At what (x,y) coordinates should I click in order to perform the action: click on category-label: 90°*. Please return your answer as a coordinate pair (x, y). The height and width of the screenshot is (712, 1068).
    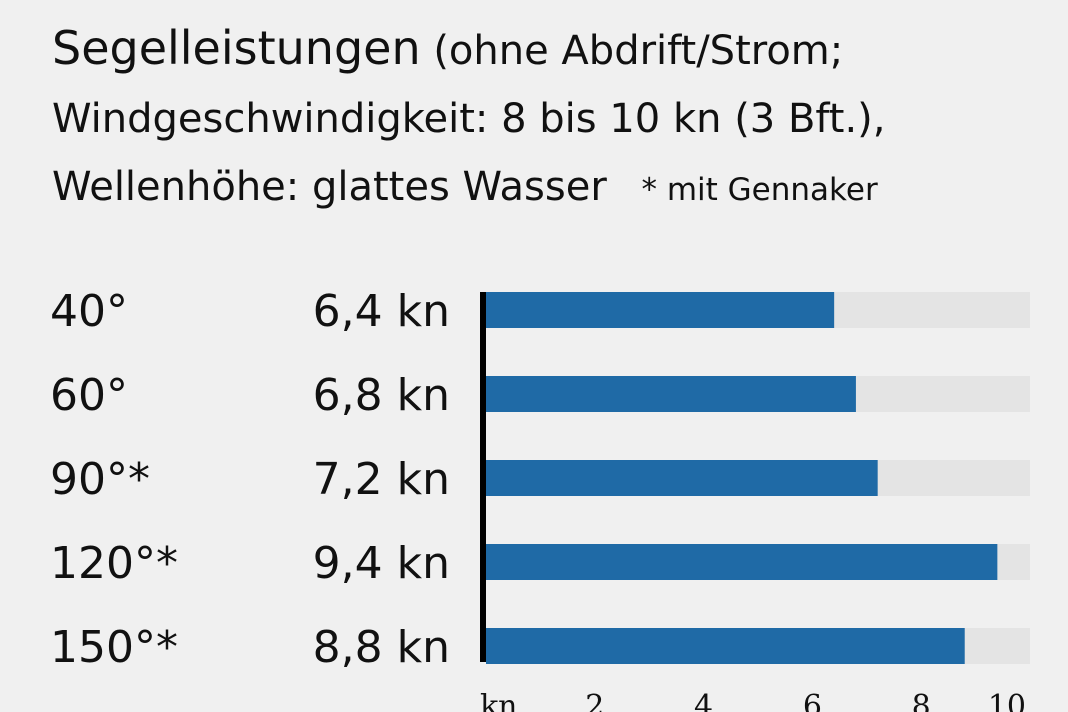
    Looking at the image, I should click on (100, 479).